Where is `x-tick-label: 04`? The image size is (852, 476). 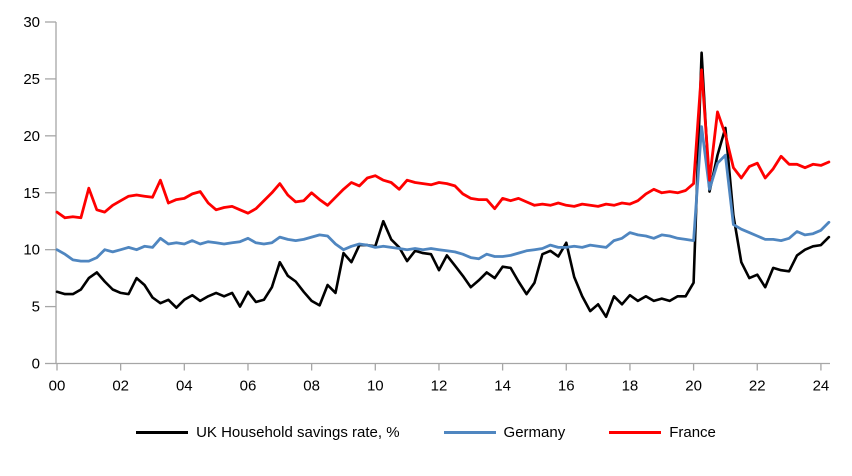 x-tick-label: 04 is located at coordinates (184, 386).